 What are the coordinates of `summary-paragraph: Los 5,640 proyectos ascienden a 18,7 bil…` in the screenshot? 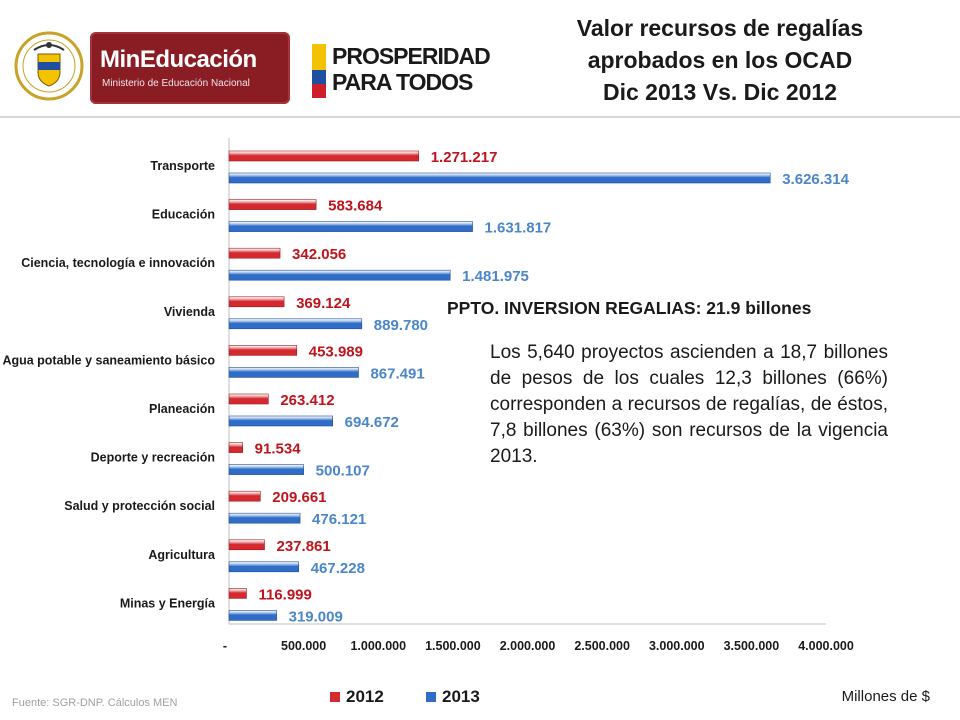 It's located at (689, 404).